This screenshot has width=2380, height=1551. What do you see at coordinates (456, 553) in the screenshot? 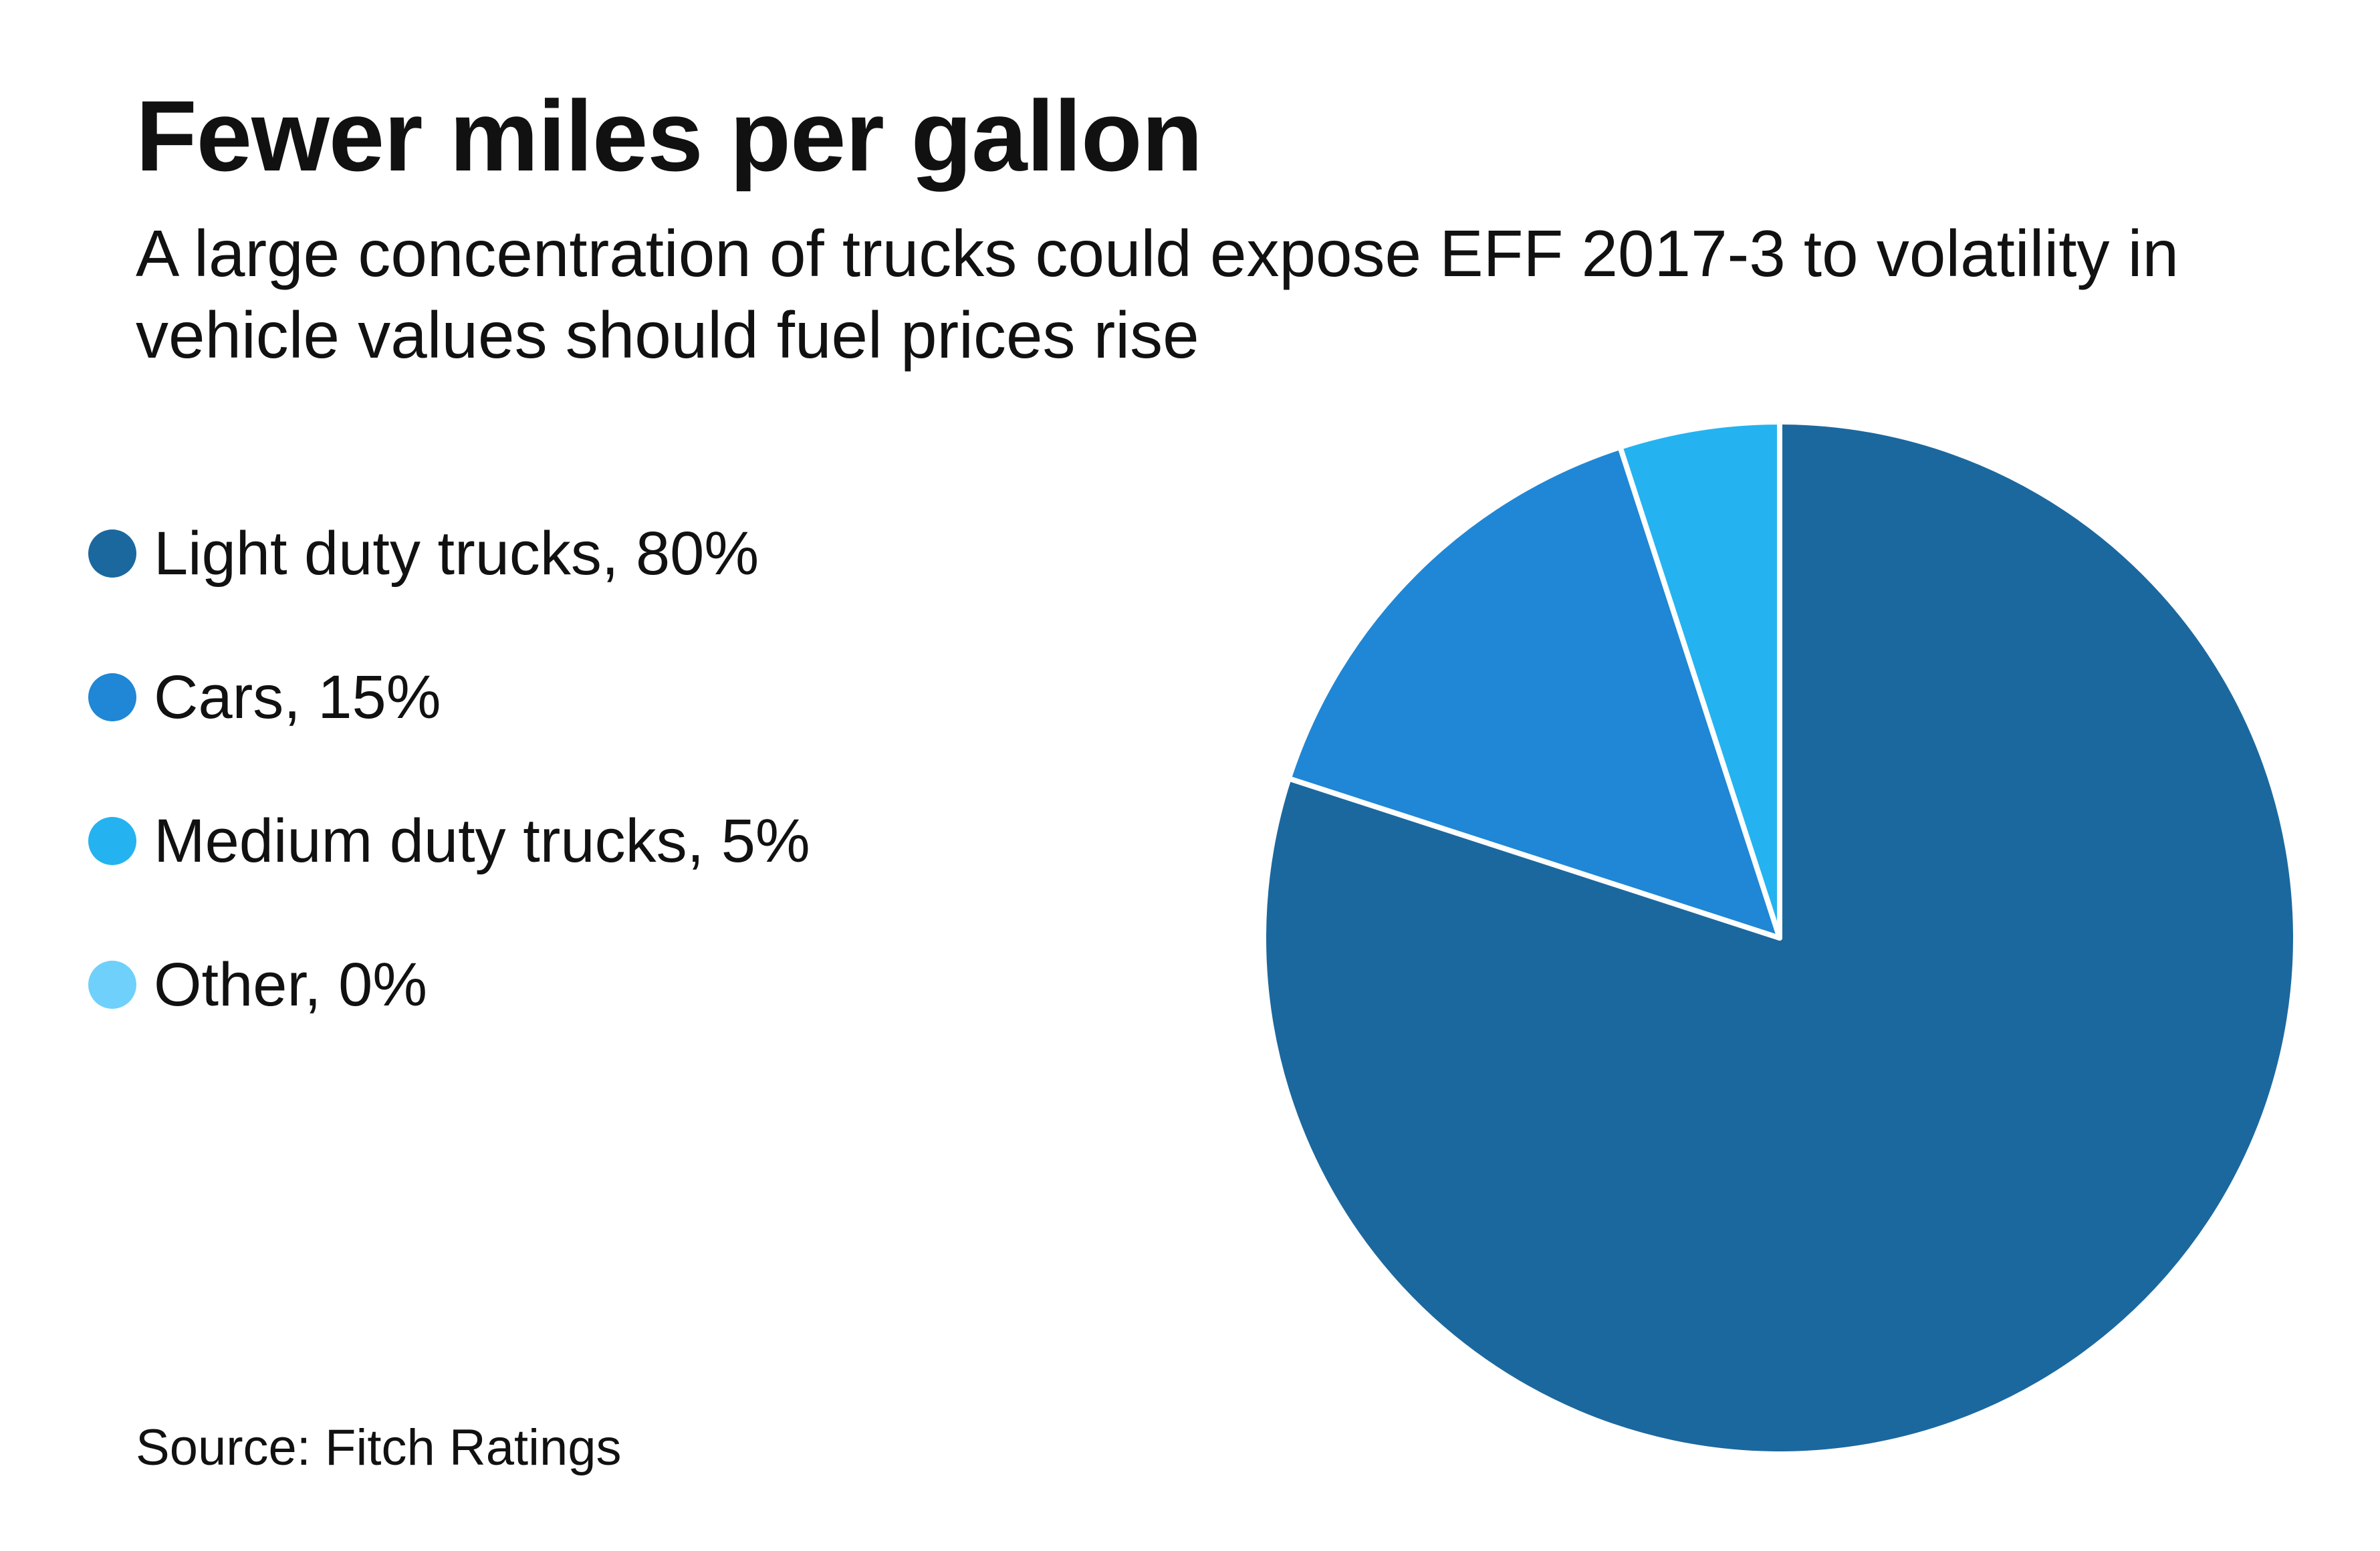
I see `legend-label-light-duty-trucks: Light duty trucks, 80%` at bounding box center [456, 553].